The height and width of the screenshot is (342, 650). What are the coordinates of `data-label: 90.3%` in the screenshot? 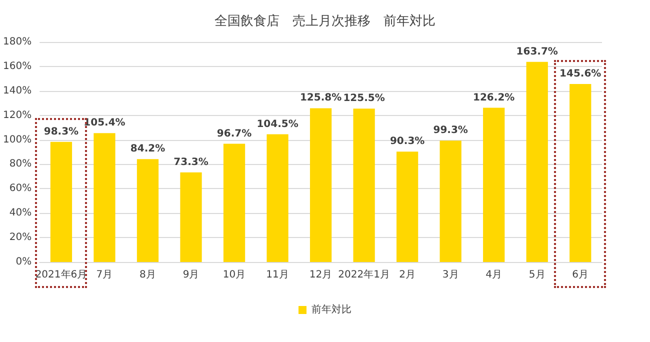 It's located at (407, 142).